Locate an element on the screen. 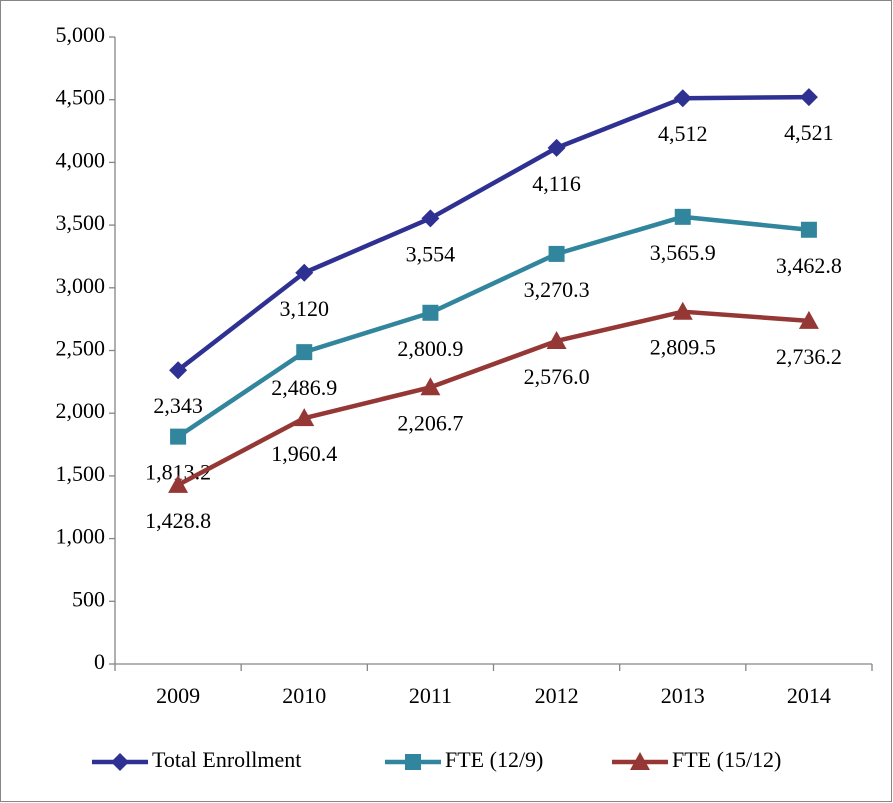 Image resolution: width=893 pixels, height=803 pixels. x-tick-label: 2009 is located at coordinates (178, 695).